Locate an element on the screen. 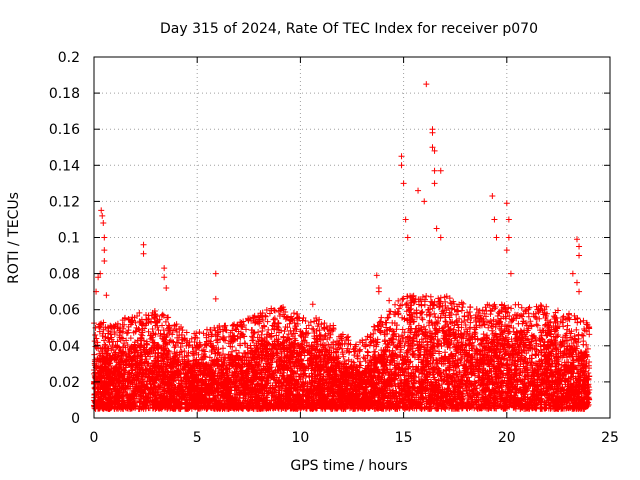 The image size is (640, 480). y-tick-label-1: 0.02 is located at coordinates (64, 383).